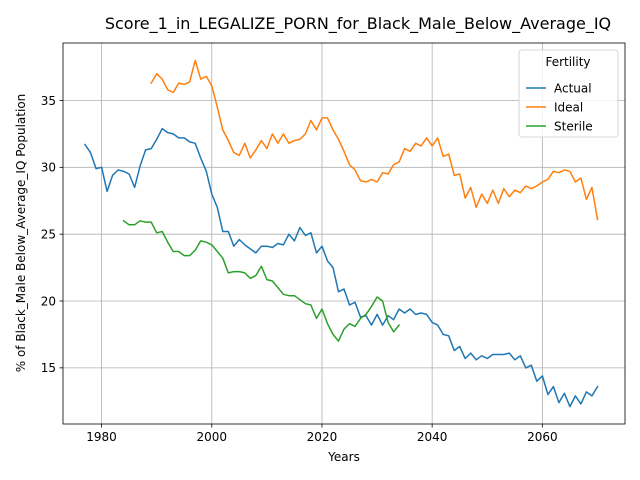  Describe the element at coordinates (568, 107) in the screenshot. I see `legend-label-ideal: Ideal` at that location.